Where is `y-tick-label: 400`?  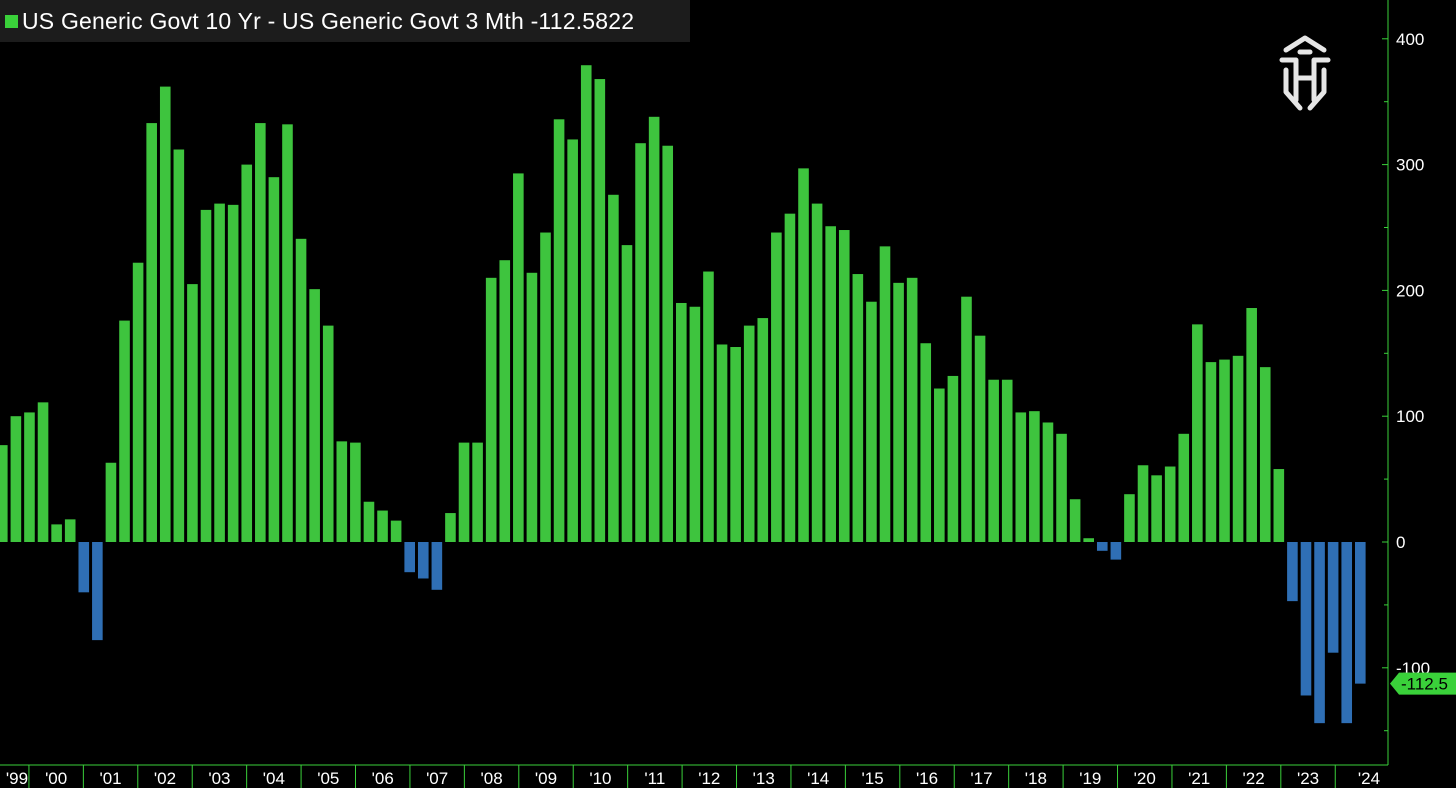 y-tick-label: 400 is located at coordinates (1410, 39).